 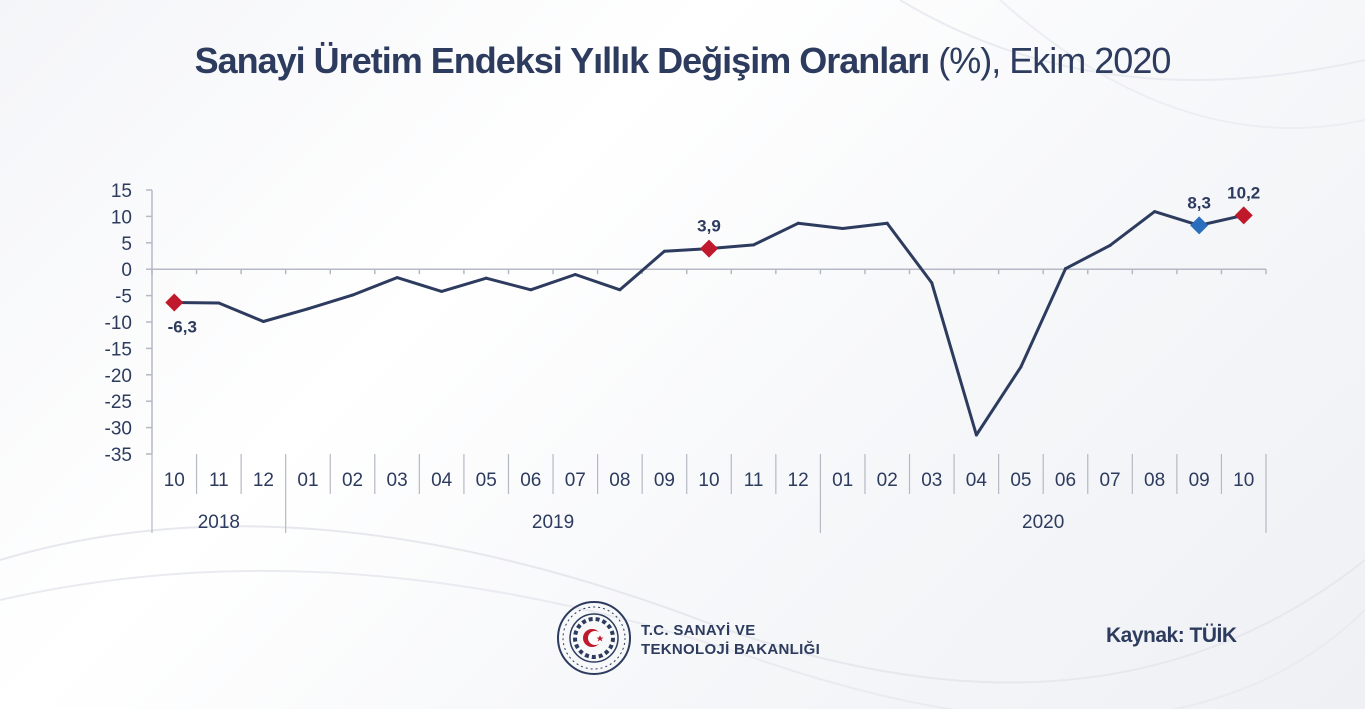 I want to click on y-tick-label: 15, so click(x=121, y=191).